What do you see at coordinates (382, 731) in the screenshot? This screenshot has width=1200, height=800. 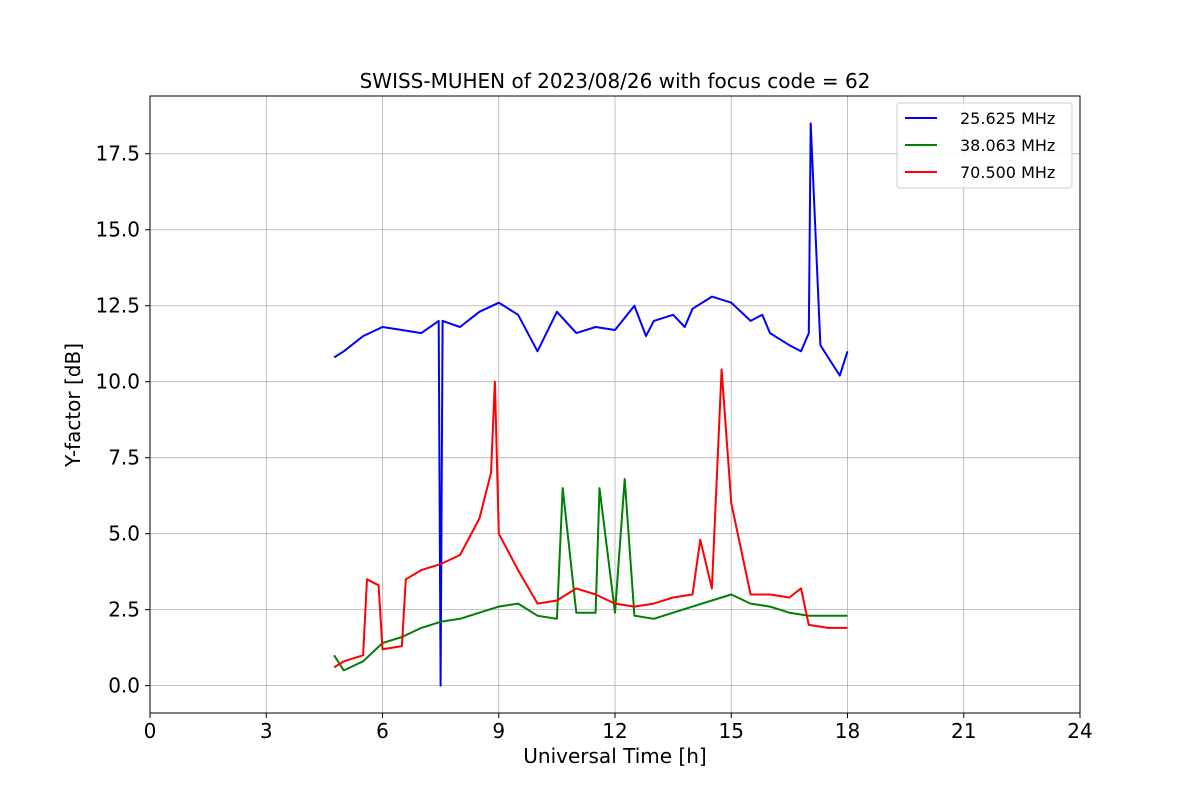 I see `x-tick-label: 6` at bounding box center [382, 731].